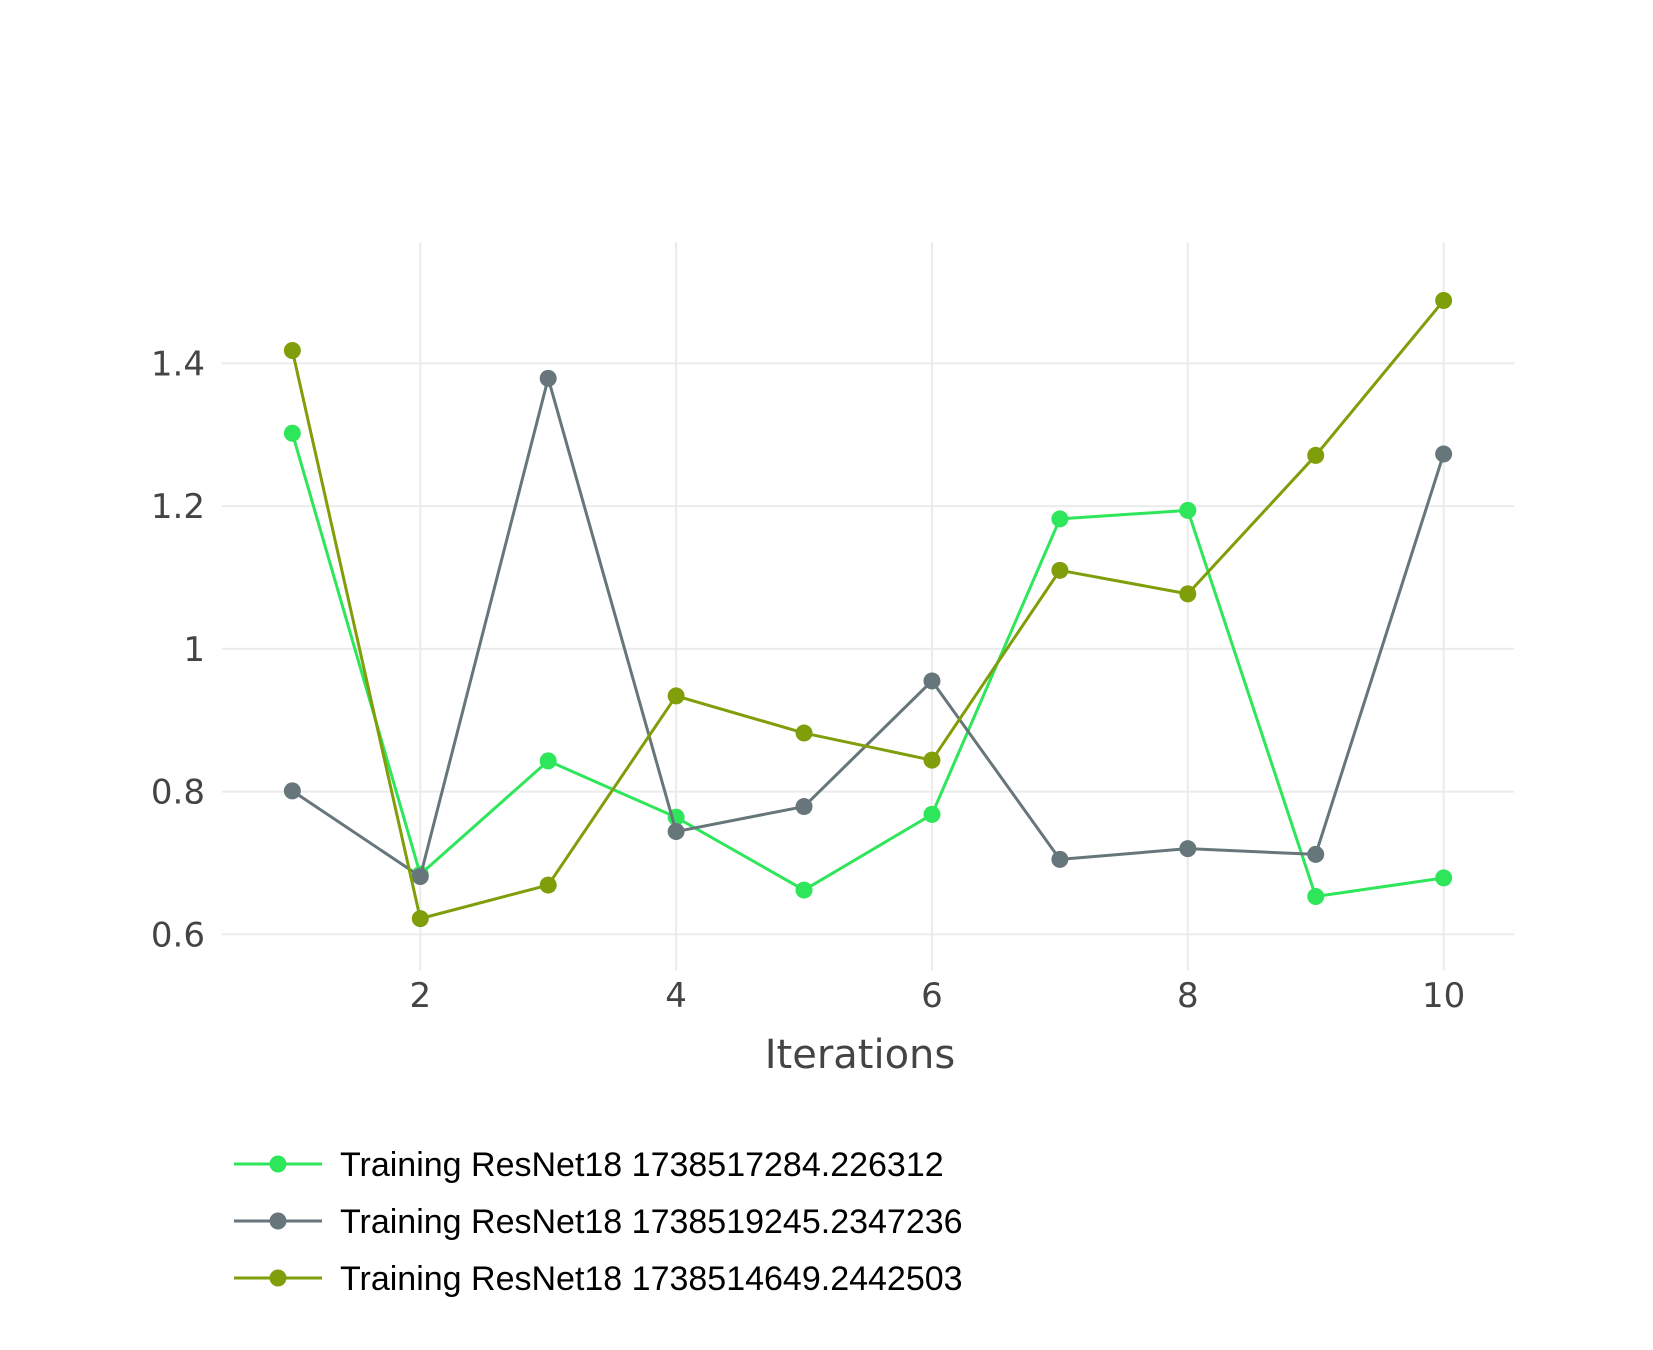  Describe the element at coordinates (178, 507) in the screenshot. I see `y-tick-label: 1.2` at that location.